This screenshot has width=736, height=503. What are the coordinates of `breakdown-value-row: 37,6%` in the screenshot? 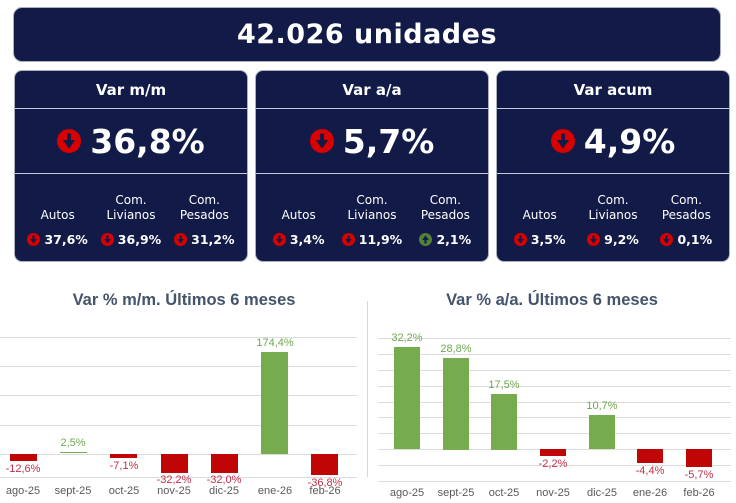 It's located at (57, 239).